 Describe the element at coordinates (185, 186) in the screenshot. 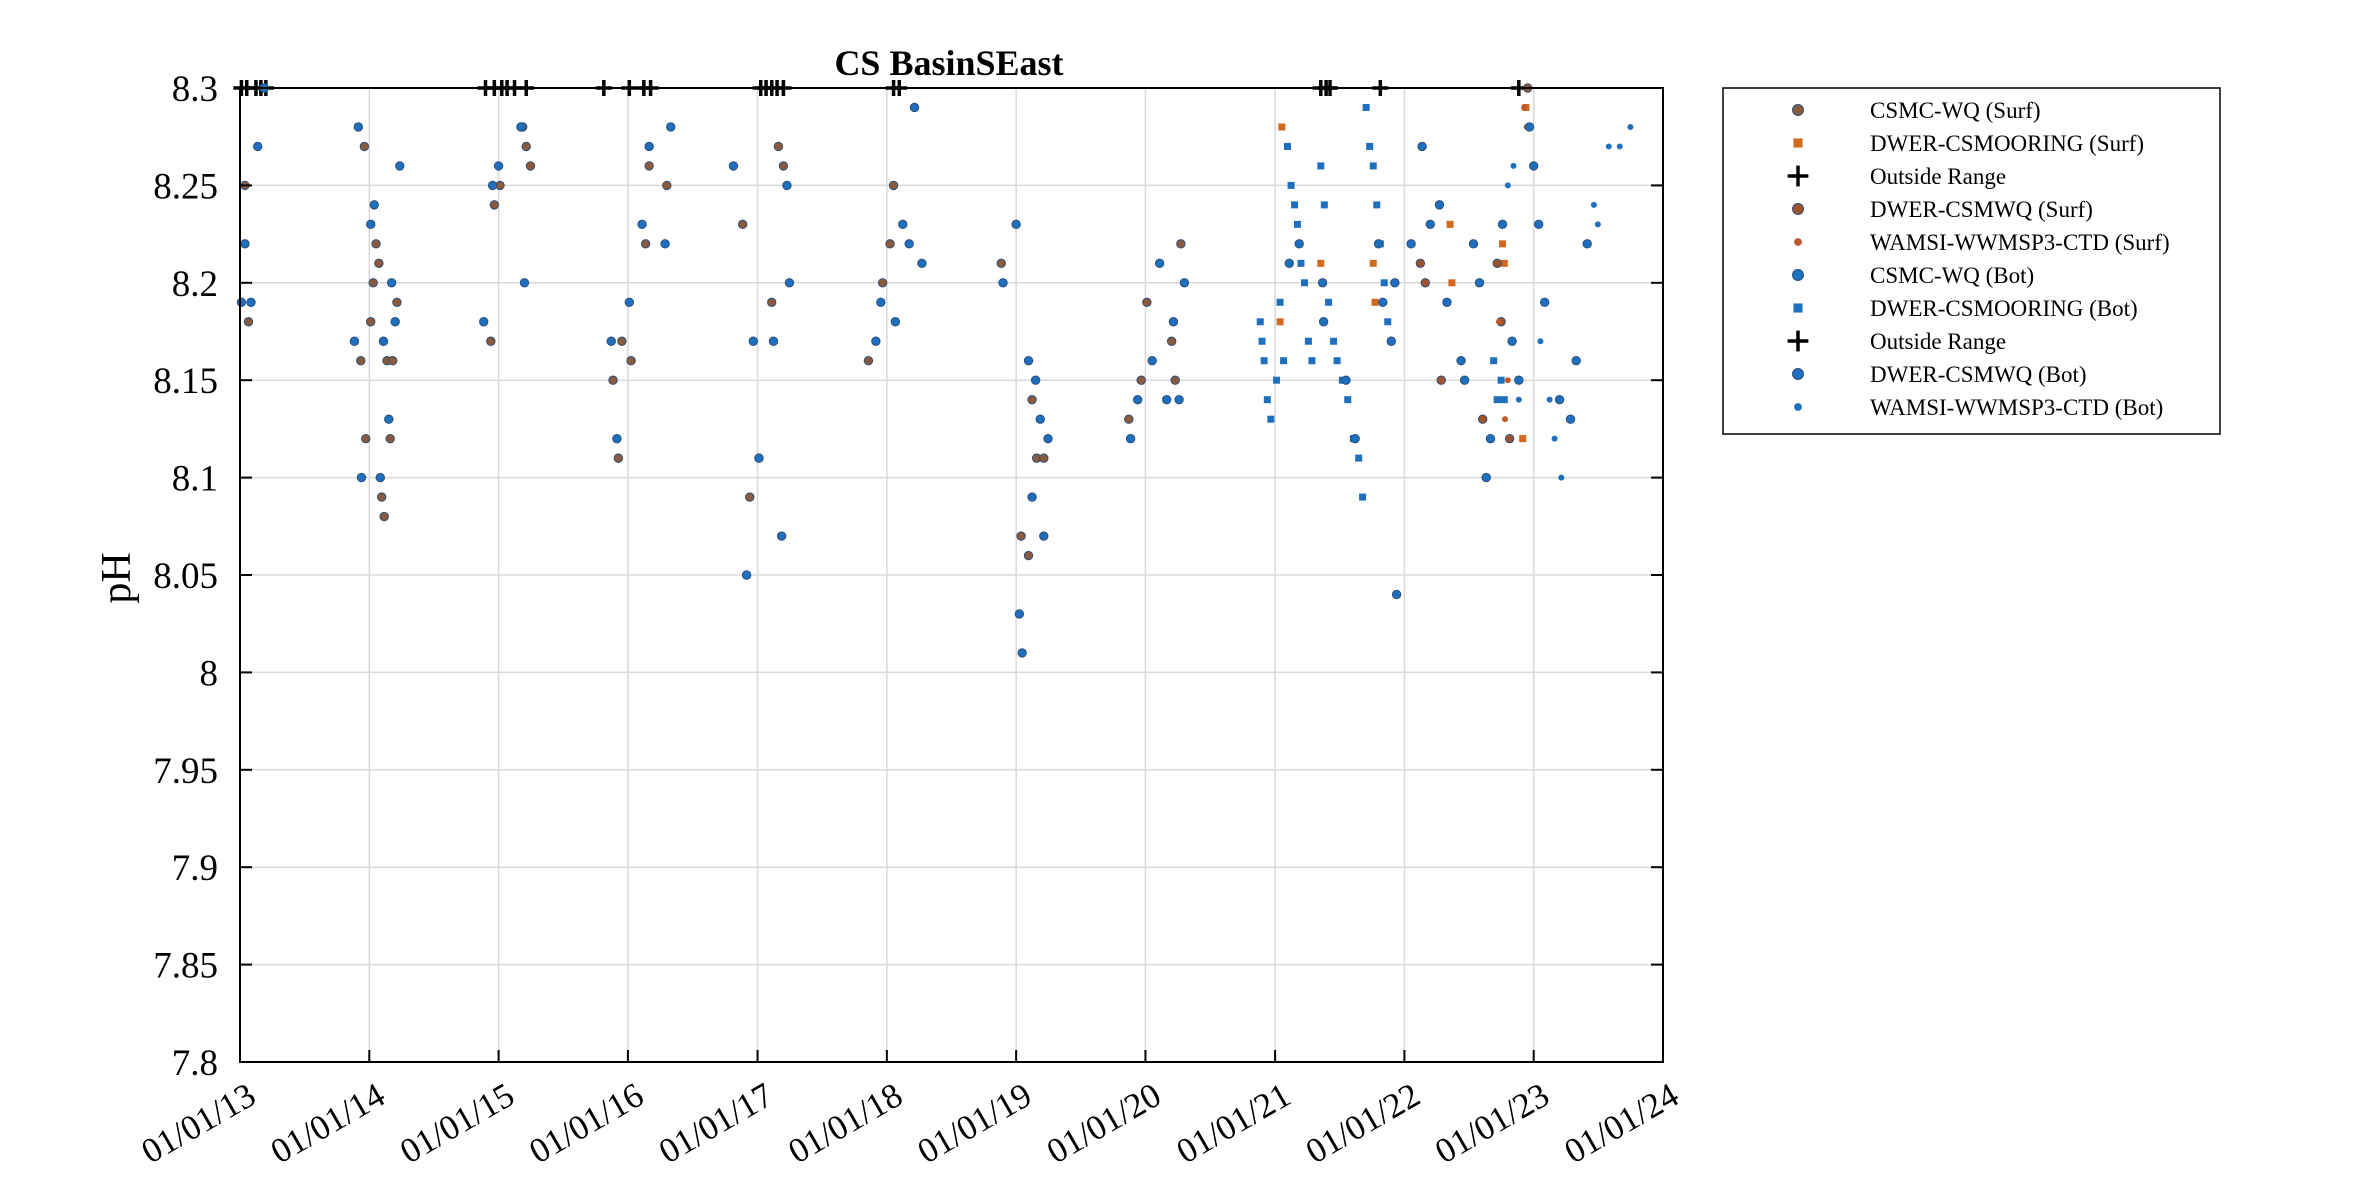

I see `y-tick-label: 8.25` at that location.